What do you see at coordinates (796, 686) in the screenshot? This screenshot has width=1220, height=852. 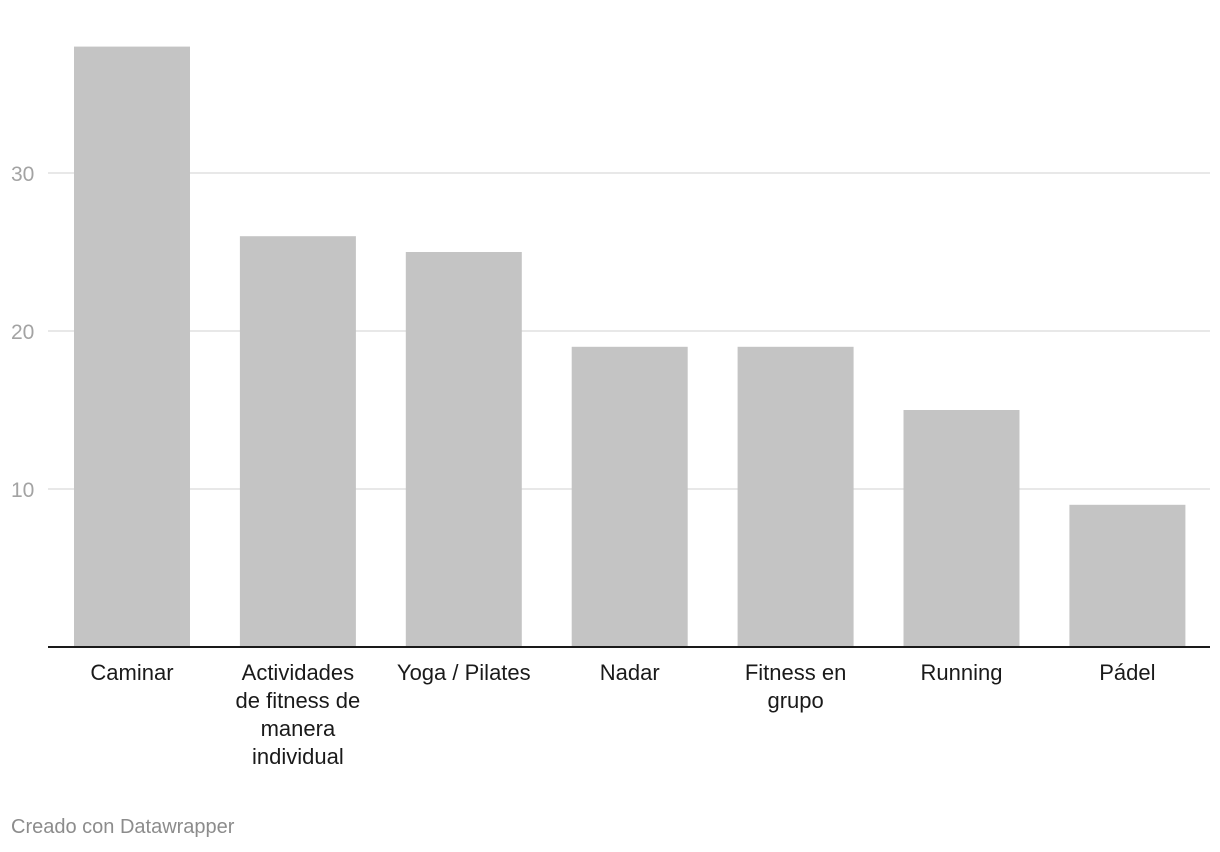 I see `x-tick-label: Fitness en grupo` at bounding box center [796, 686].